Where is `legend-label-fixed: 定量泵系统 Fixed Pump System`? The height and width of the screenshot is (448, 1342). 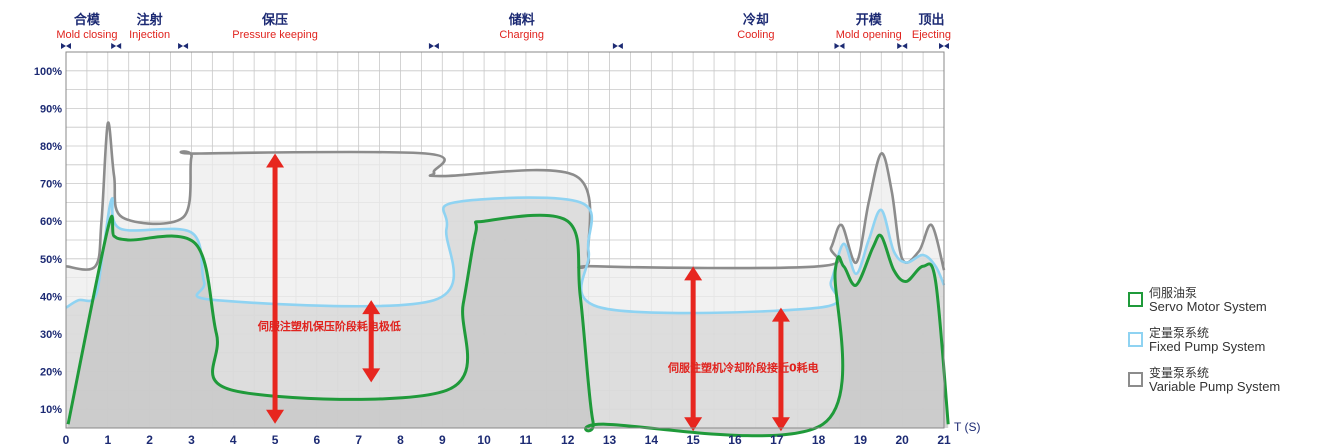
legend-label-fixed: 定量泵系统 Fixed Pump System is located at coordinates (1207, 340).